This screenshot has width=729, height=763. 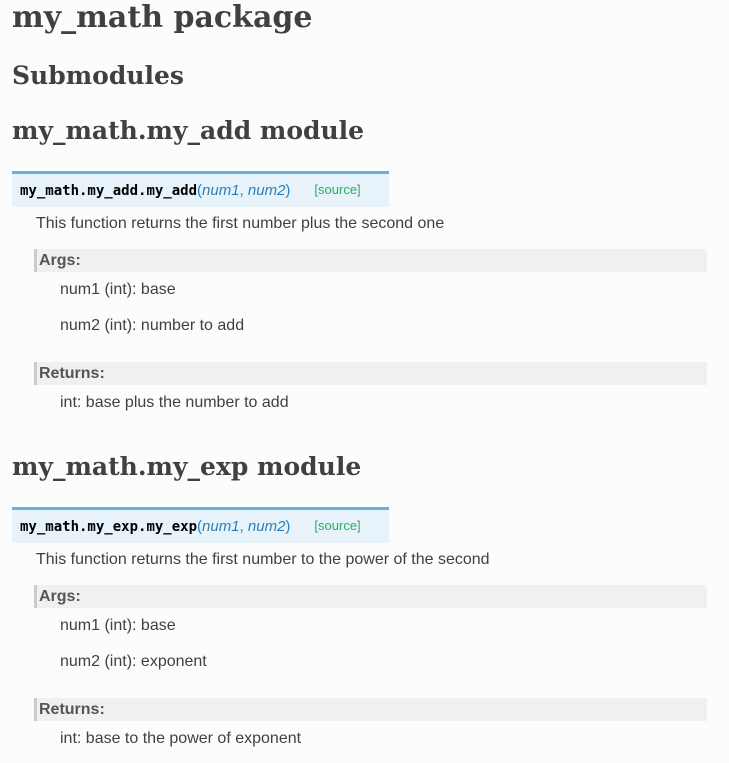 What do you see at coordinates (383, 745) in the screenshot?
I see `returns-body: int: base to the power of exponent` at bounding box center [383, 745].